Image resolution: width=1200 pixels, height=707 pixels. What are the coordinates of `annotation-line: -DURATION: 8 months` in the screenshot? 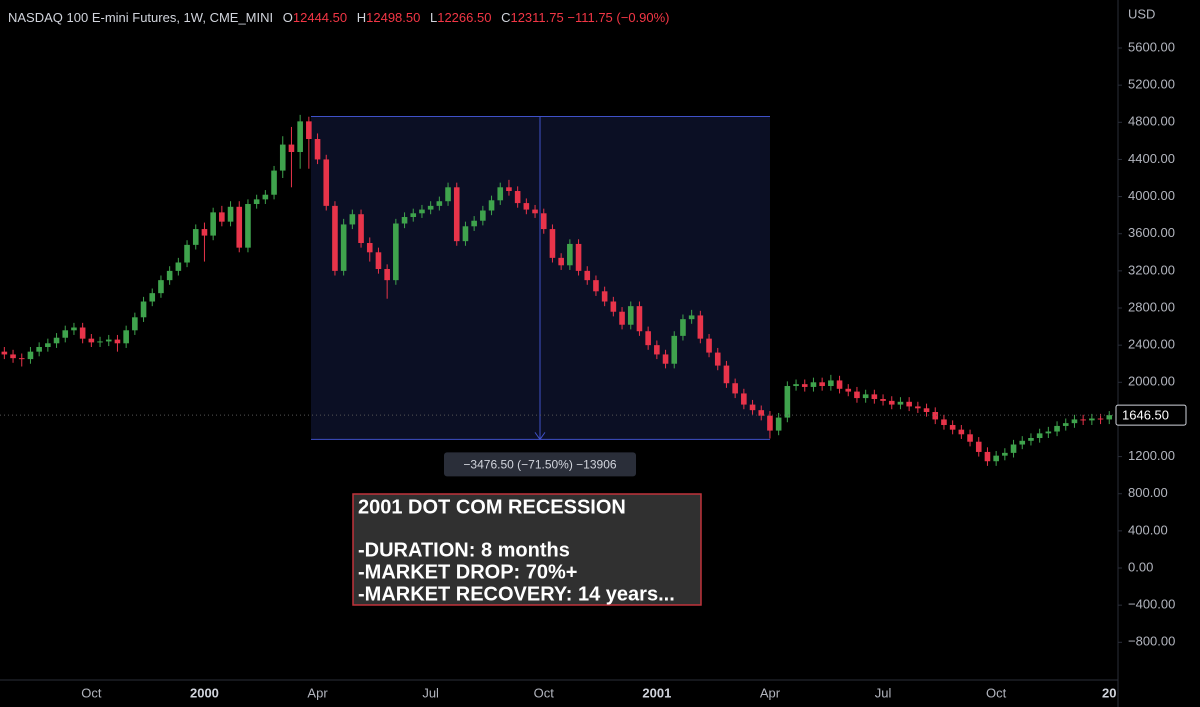 It's located at (464, 550).